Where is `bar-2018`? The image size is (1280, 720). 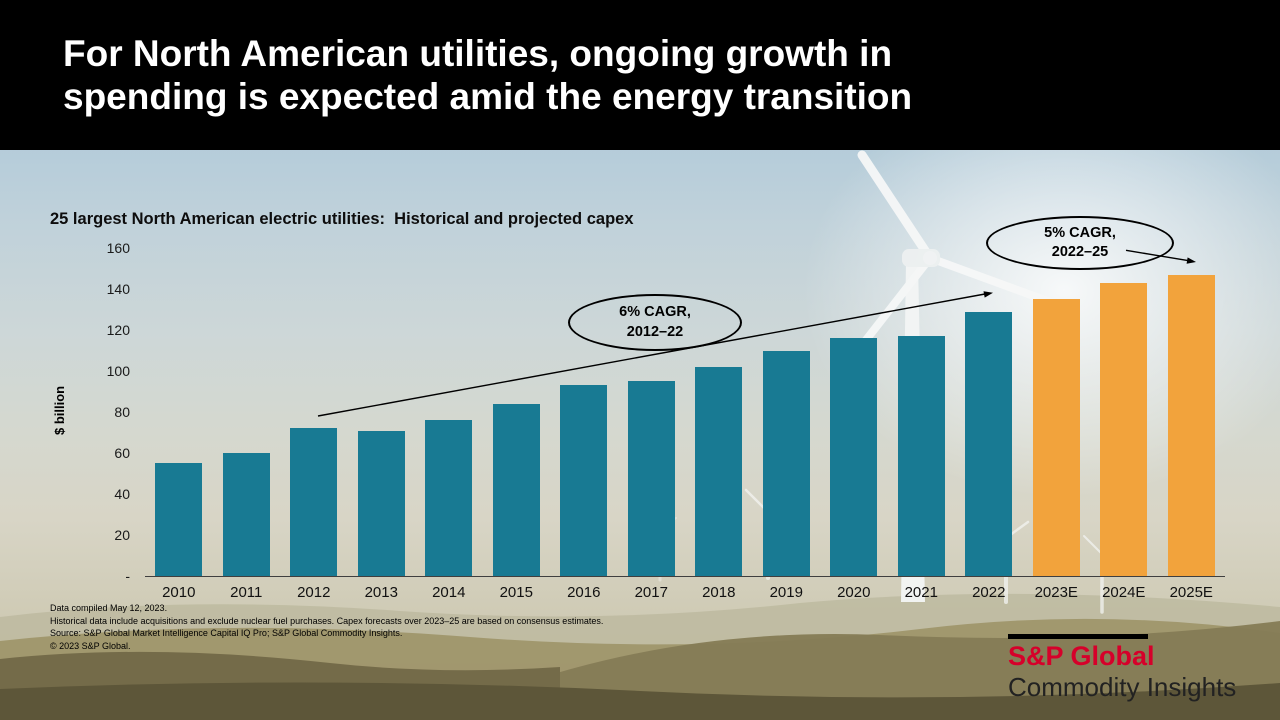
bar-2018 is located at coordinates (719, 471).